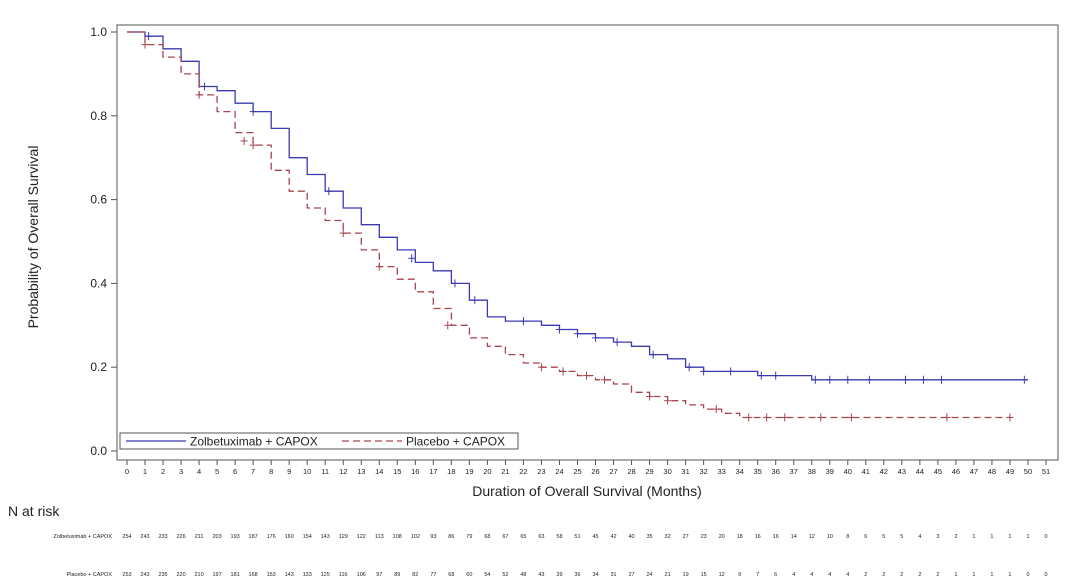  What do you see at coordinates (145, 471) in the screenshot?
I see `x-tick-label: 1` at bounding box center [145, 471].